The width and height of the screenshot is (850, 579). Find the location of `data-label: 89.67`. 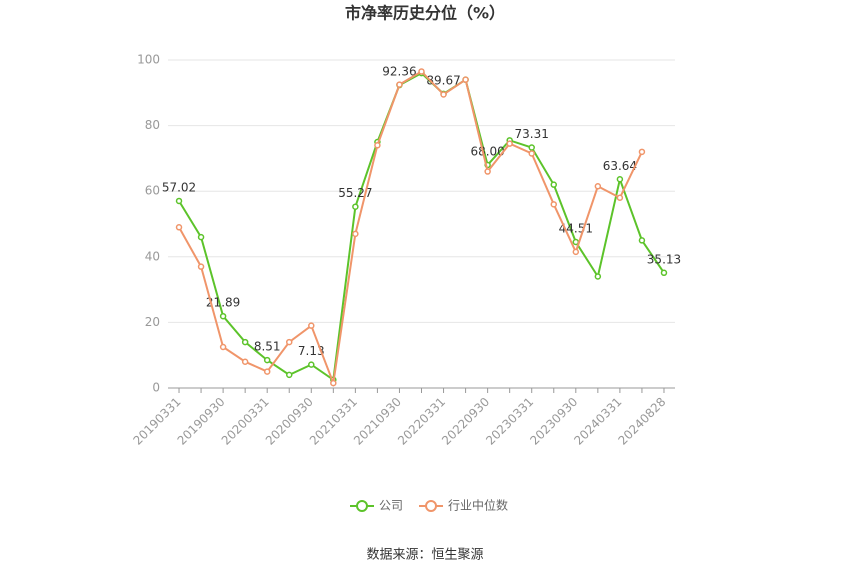

data-label: 89.67 is located at coordinates (443, 80).